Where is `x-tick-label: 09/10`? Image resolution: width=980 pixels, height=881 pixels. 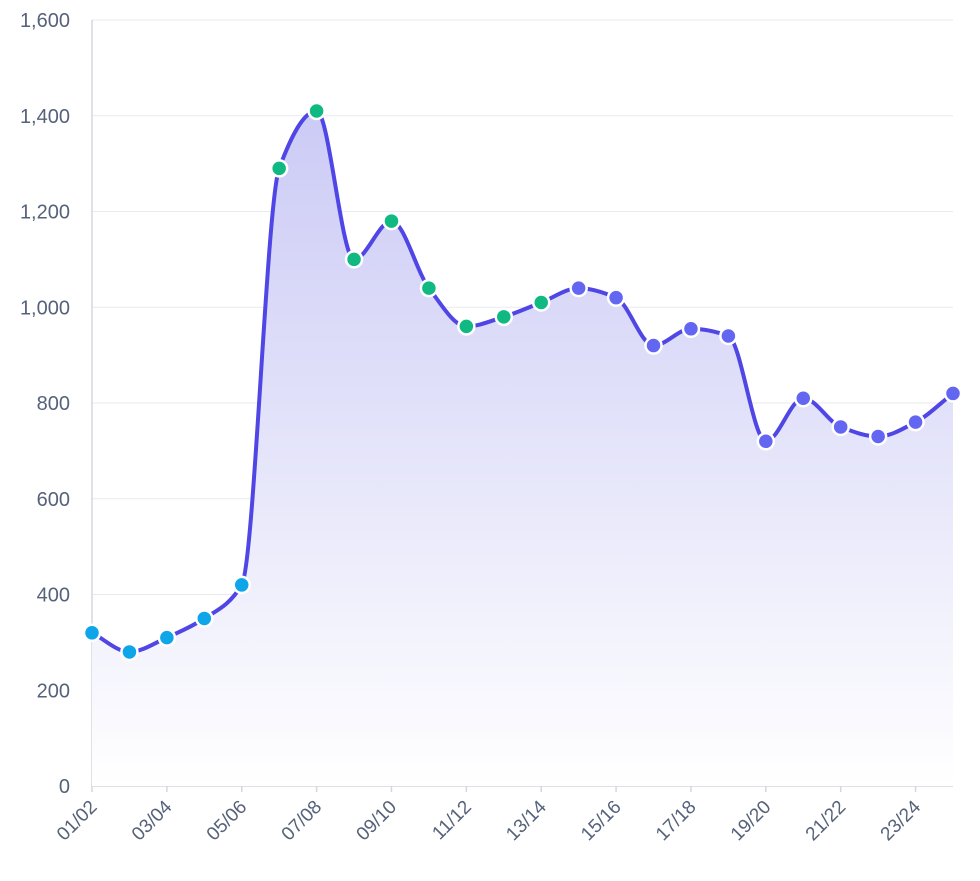 x-tick-label: 09/10 is located at coordinates (377, 821).